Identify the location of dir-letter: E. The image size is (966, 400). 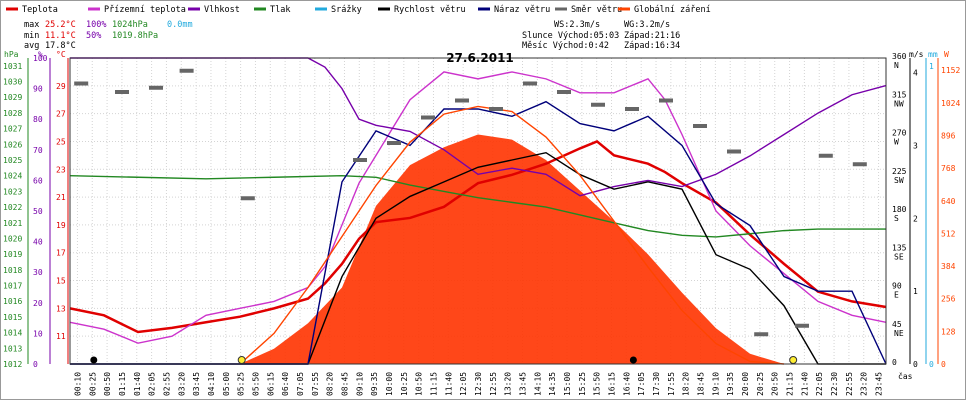
(896, 295).